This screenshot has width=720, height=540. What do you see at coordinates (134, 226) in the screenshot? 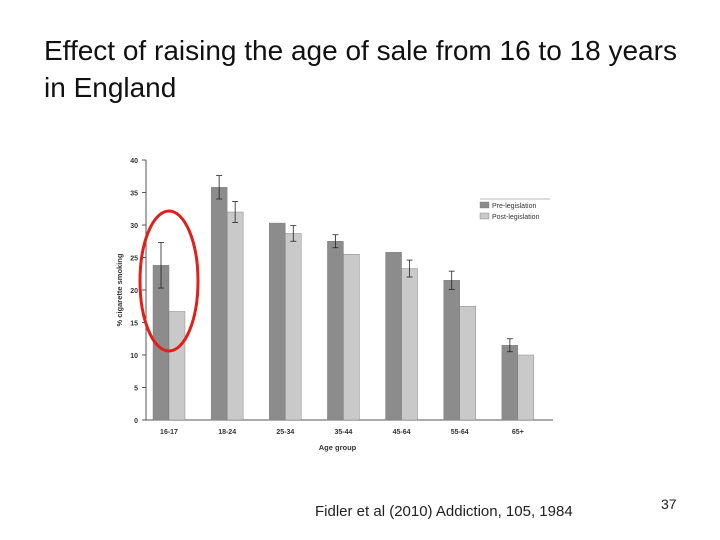
I see `y-tick-label: 30` at bounding box center [134, 226].